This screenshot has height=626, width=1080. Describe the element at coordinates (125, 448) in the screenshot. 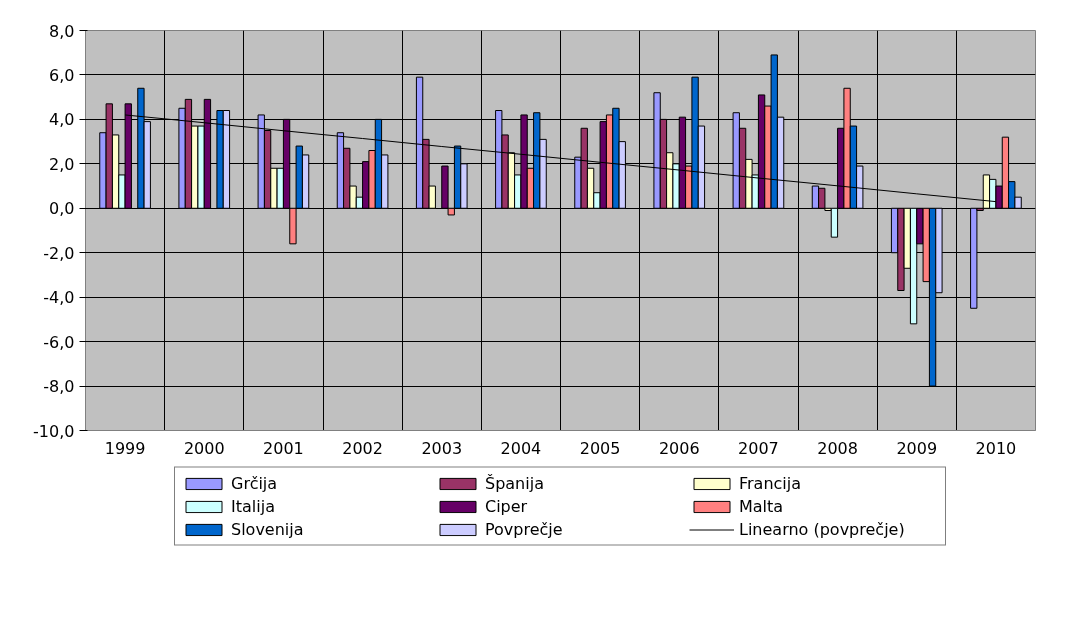

I see `x-tick-label: 1999` at that location.